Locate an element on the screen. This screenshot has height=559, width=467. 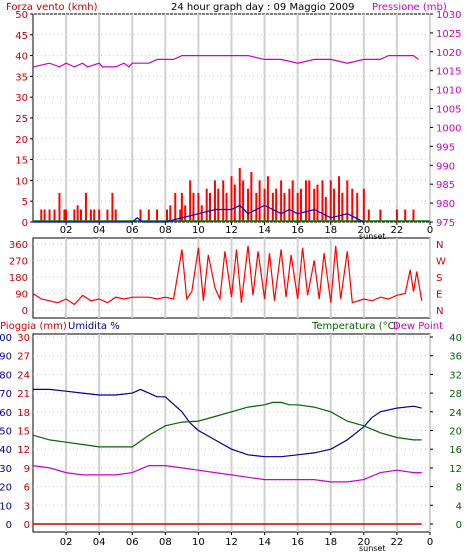
y-tick-label-left: 30 is located at coordinates (21, 98).